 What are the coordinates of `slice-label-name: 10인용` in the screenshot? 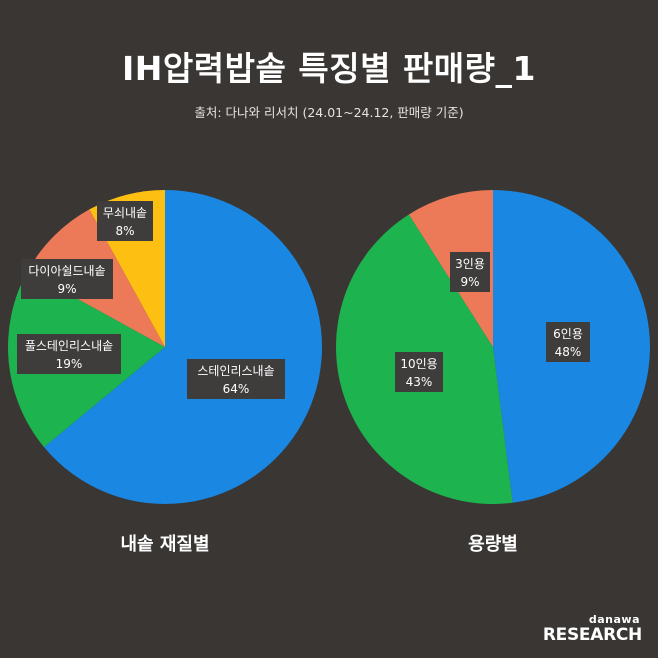 It's located at (418, 364).